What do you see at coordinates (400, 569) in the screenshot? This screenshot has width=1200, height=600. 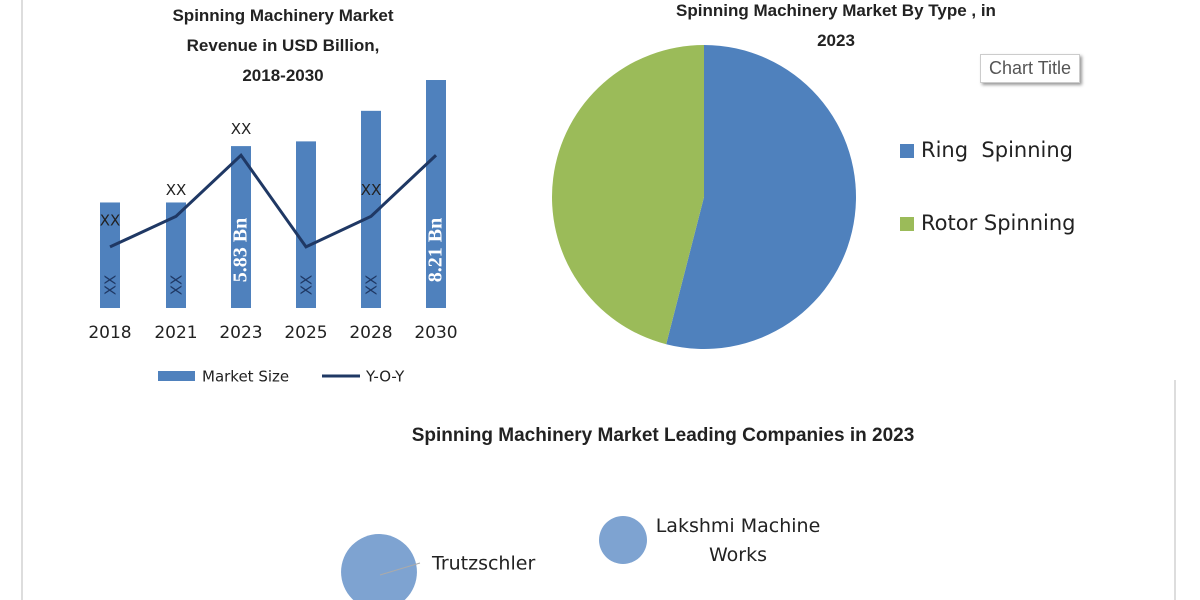 I see `leader-line` at bounding box center [400, 569].